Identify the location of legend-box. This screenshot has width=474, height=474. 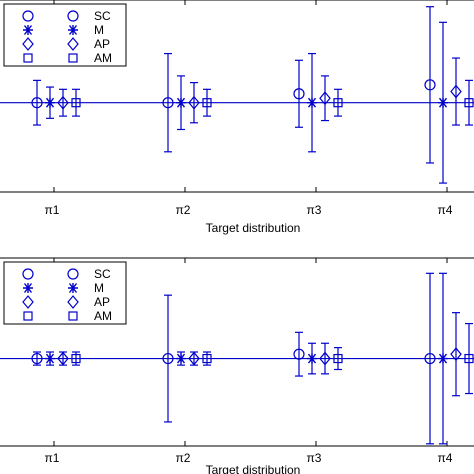
(65, 293).